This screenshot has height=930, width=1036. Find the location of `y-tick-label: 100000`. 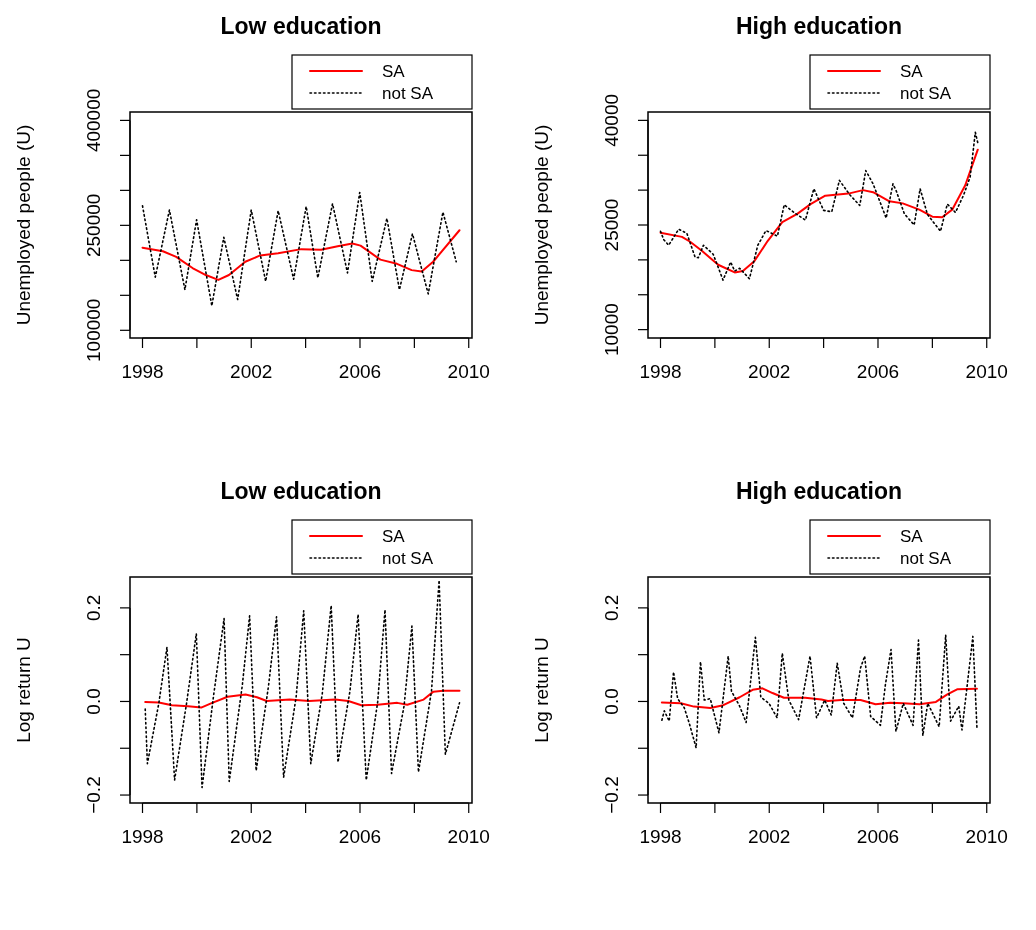

y-tick-label: 100000 is located at coordinates (93, 330).